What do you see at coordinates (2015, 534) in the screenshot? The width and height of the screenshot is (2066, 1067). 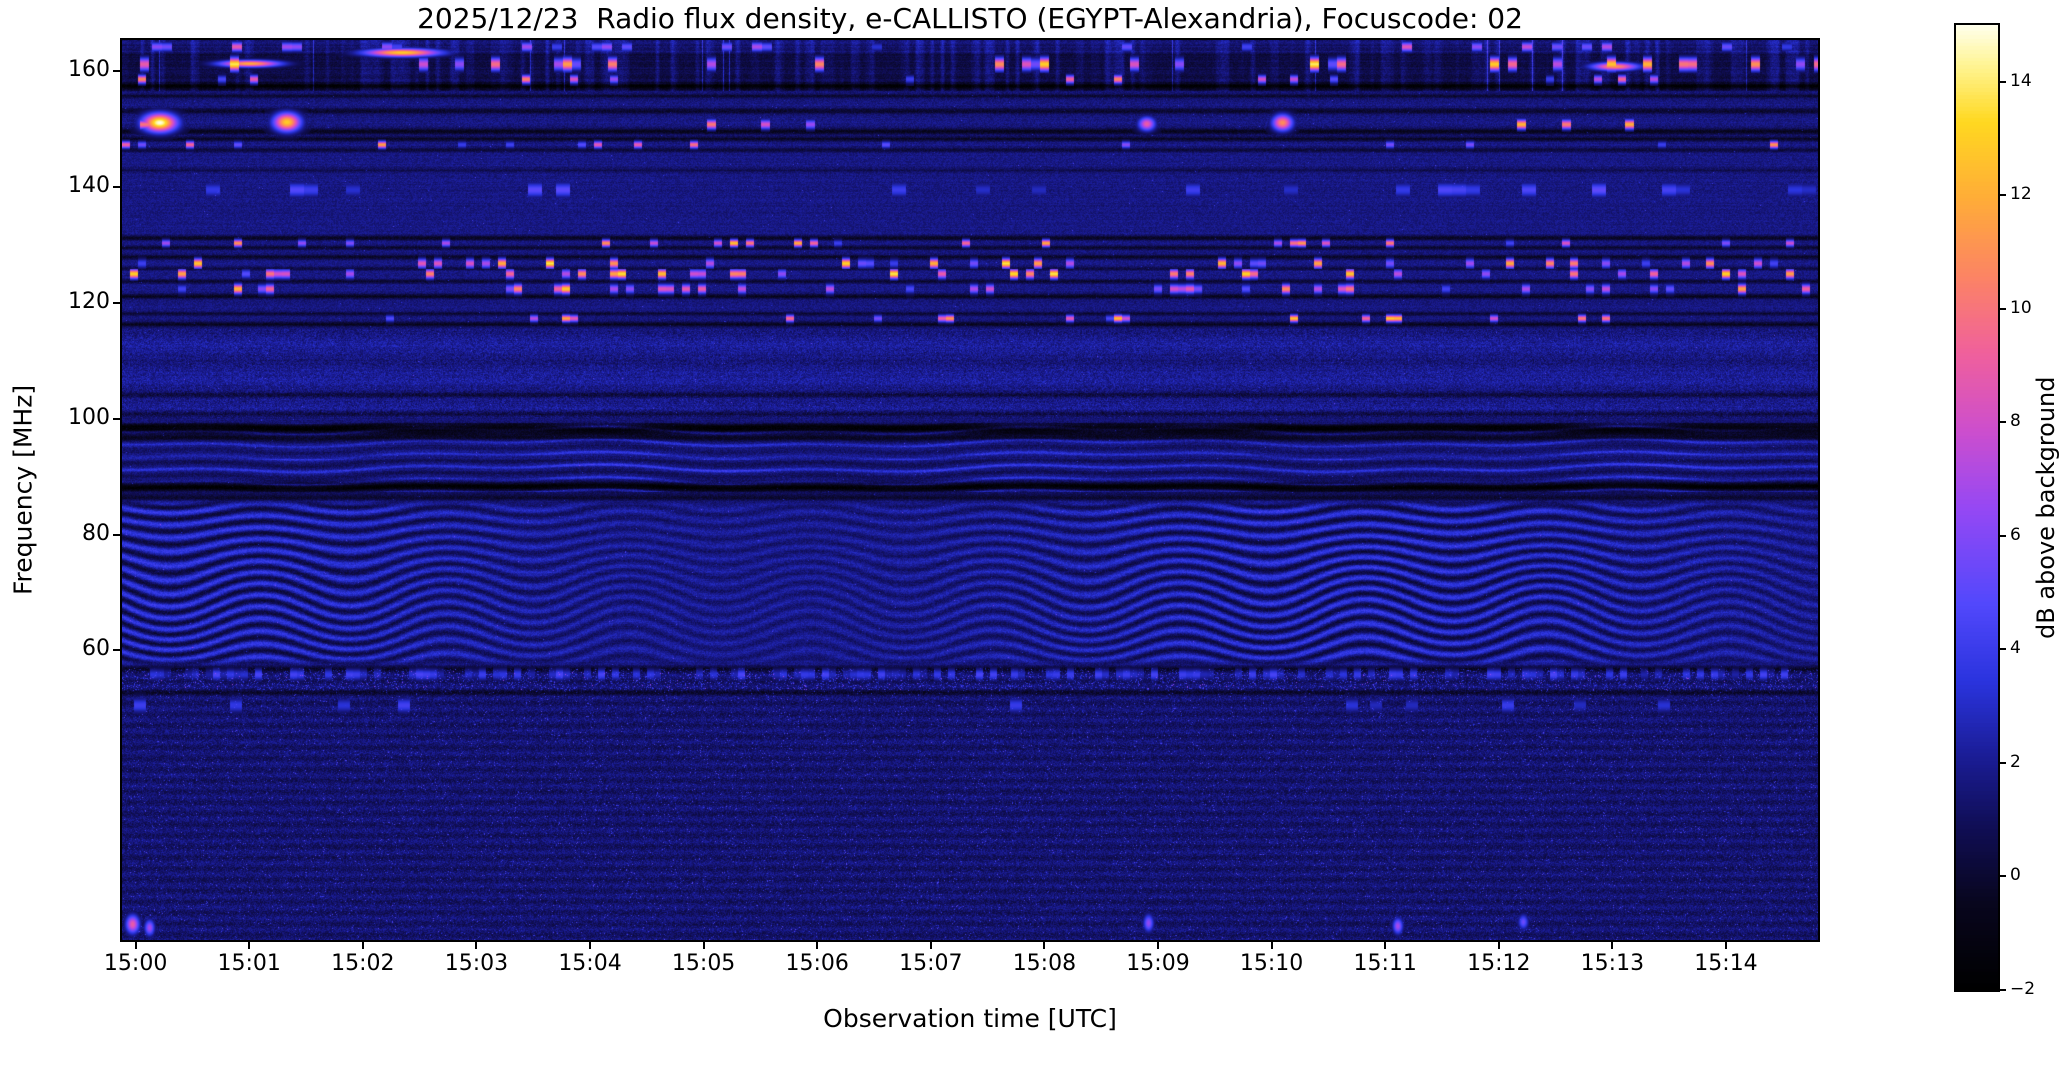 I see `colorbar-tick-label: 6` at bounding box center [2015, 534].